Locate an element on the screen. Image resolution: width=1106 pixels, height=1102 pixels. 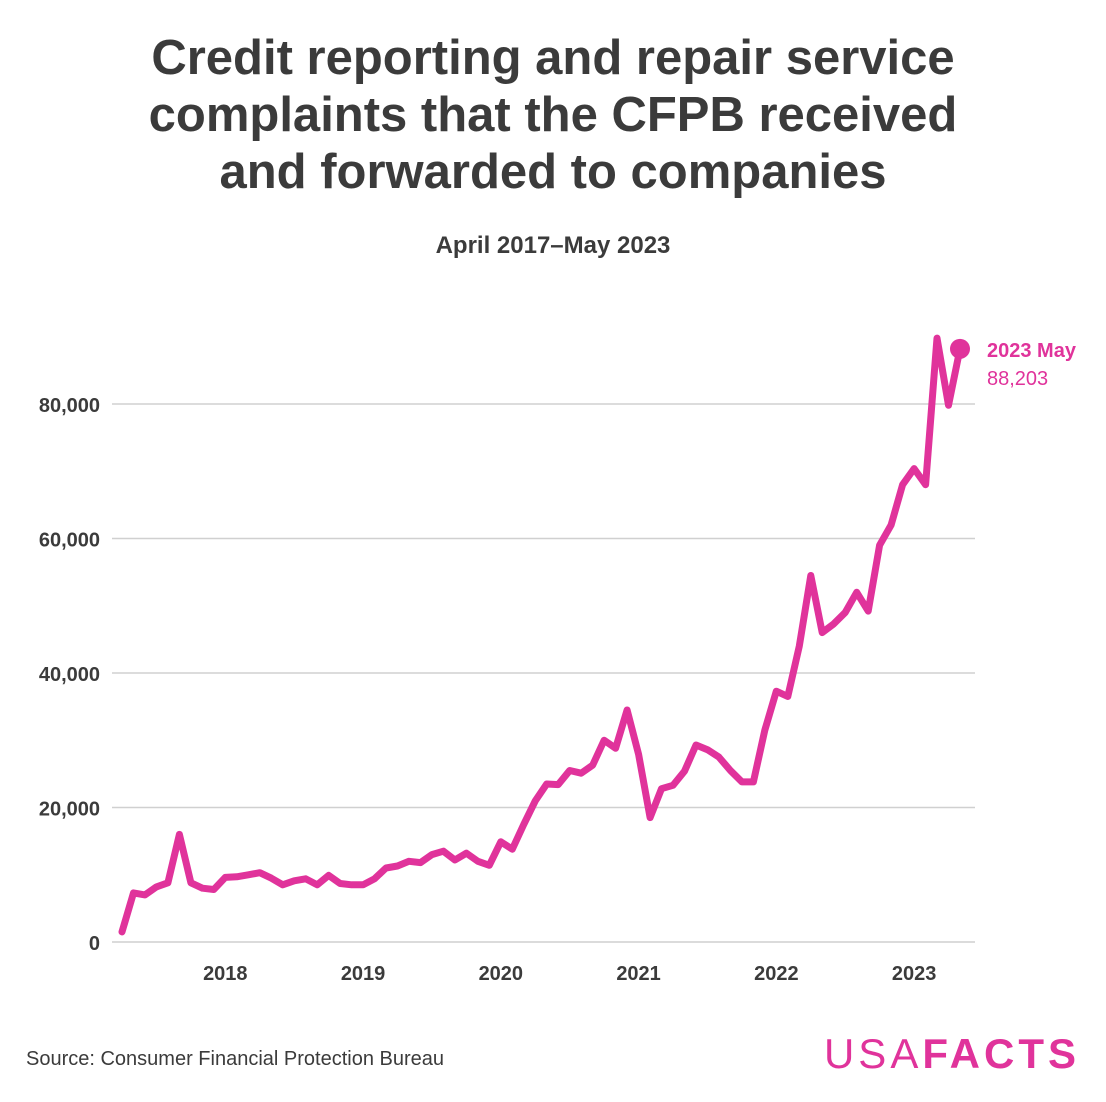
end-annotation-value: 88,203 is located at coordinates (1017, 379).